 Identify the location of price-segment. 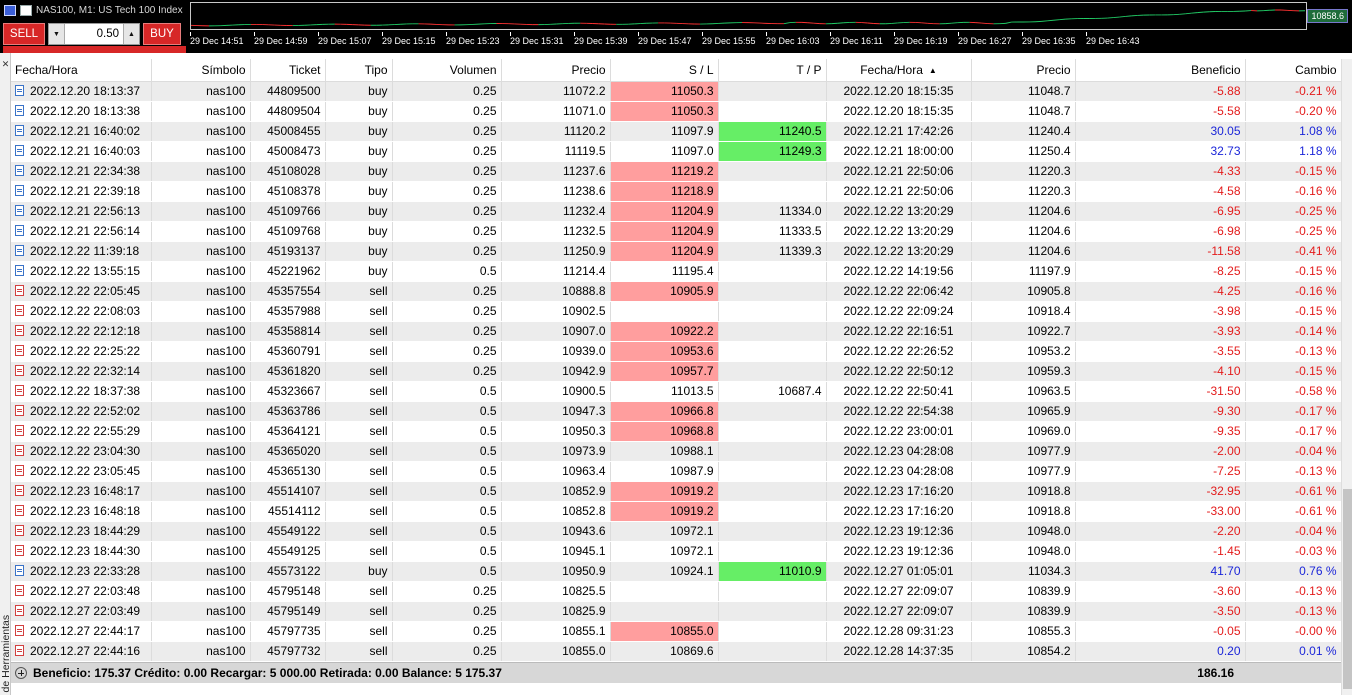
(1062, 19).